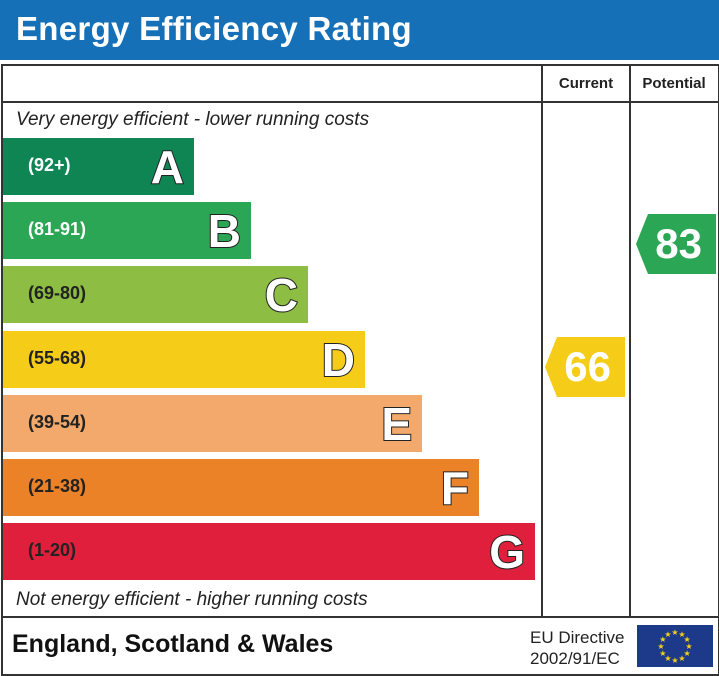 This screenshot has width=719, height=676. I want to click on header: Energy Efficiency Rating, so click(359, 30).